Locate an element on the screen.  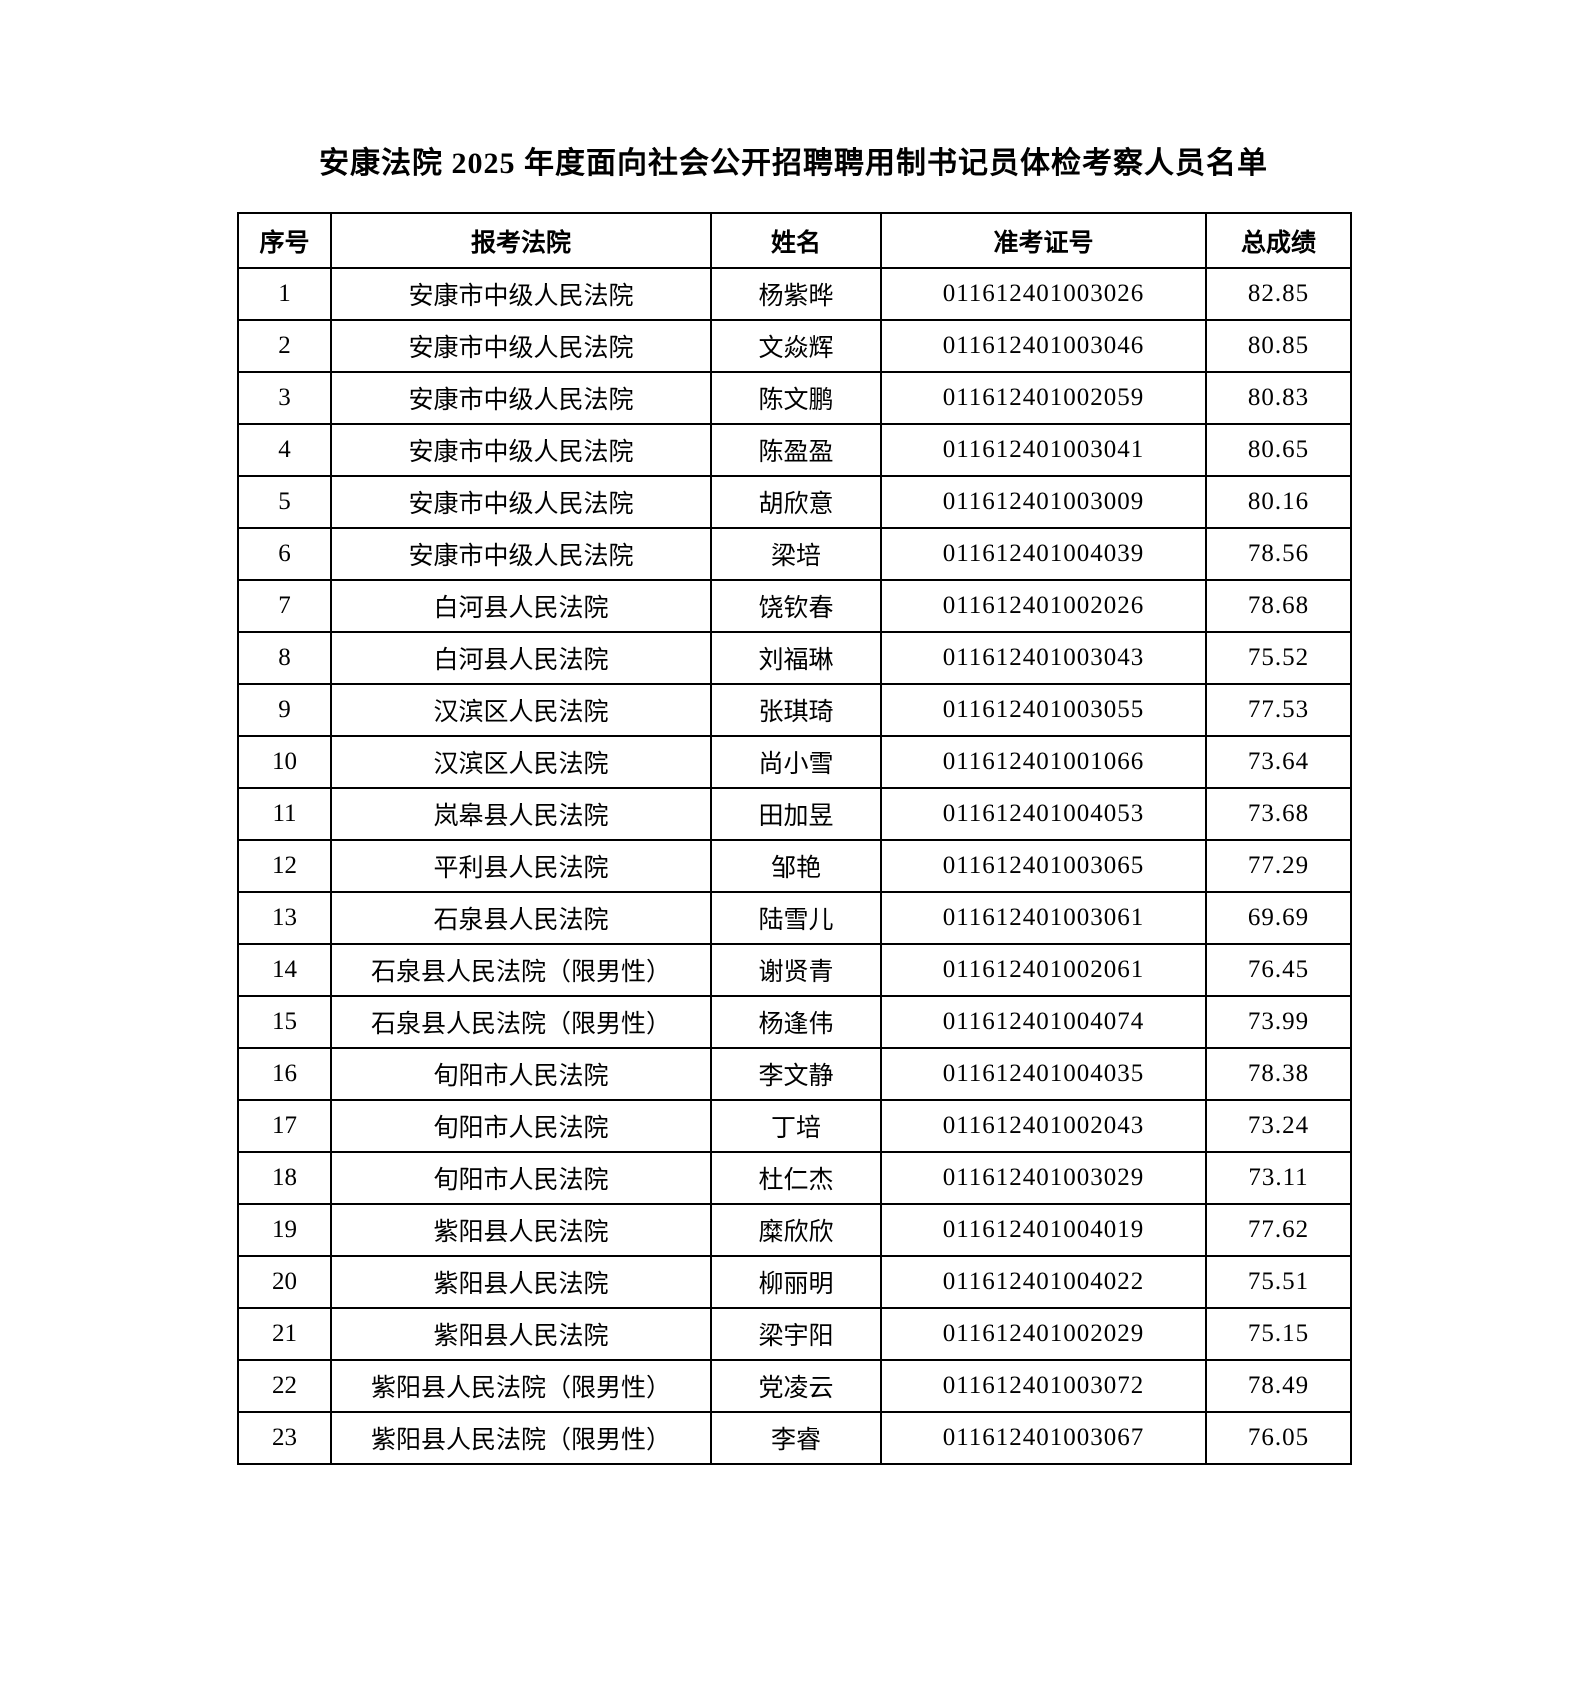
cell-court: 石泉县人民法院 is located at coordinates (521, 918).